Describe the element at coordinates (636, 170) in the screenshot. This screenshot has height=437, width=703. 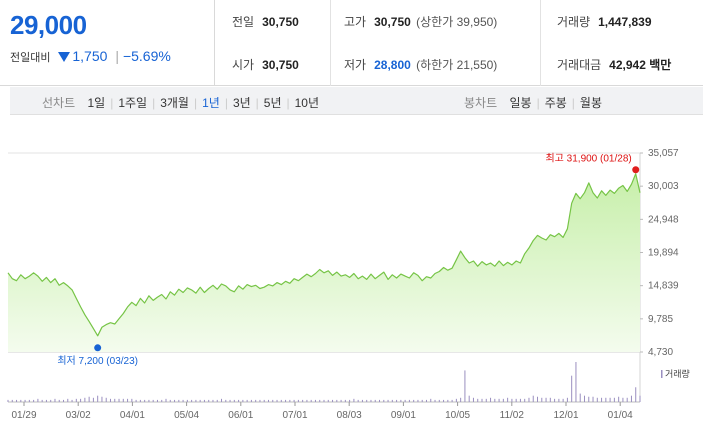
I see `high-marker` at that location.